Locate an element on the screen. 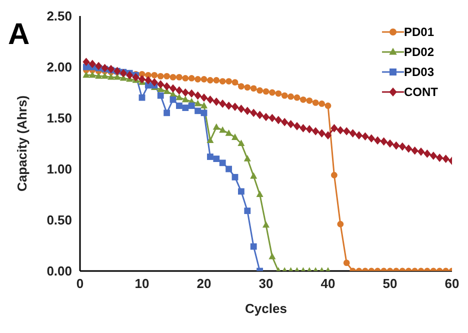 This screenshot has height=333, width=468. legend-label: PD01 is located at coordinates (419, 32).